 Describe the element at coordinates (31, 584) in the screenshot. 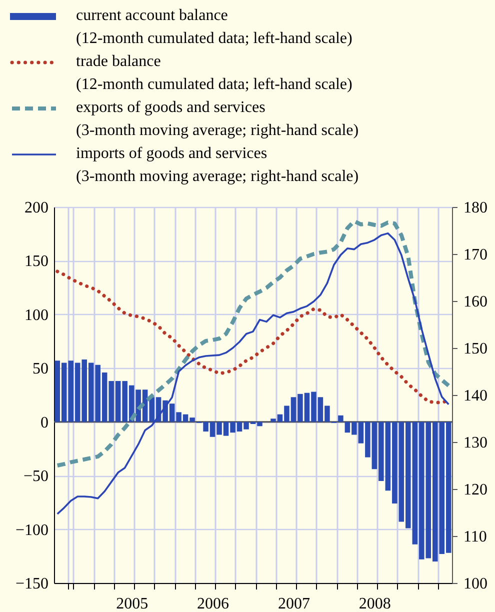

I see `y-tick-label: −150` at that location.